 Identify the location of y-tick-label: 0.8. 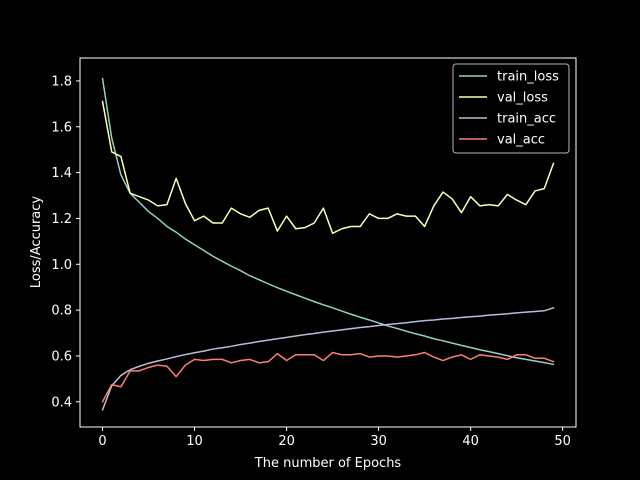
(61, 311).